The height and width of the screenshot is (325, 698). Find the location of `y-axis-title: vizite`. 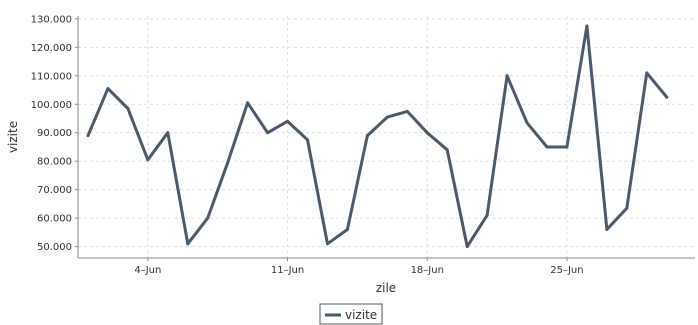

y-axis-title: vizite is located at coordinates (13, 137).